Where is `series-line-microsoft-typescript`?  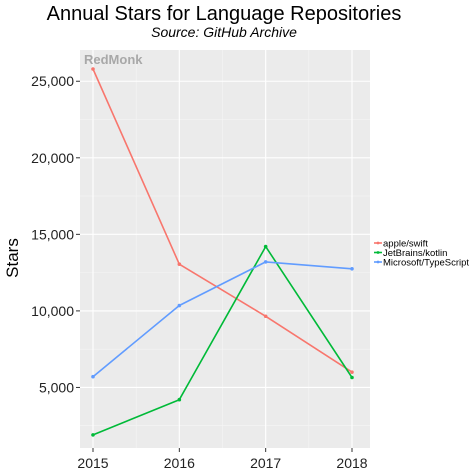
series-line-microsoft-typescript is located at coordinates (222, 319).